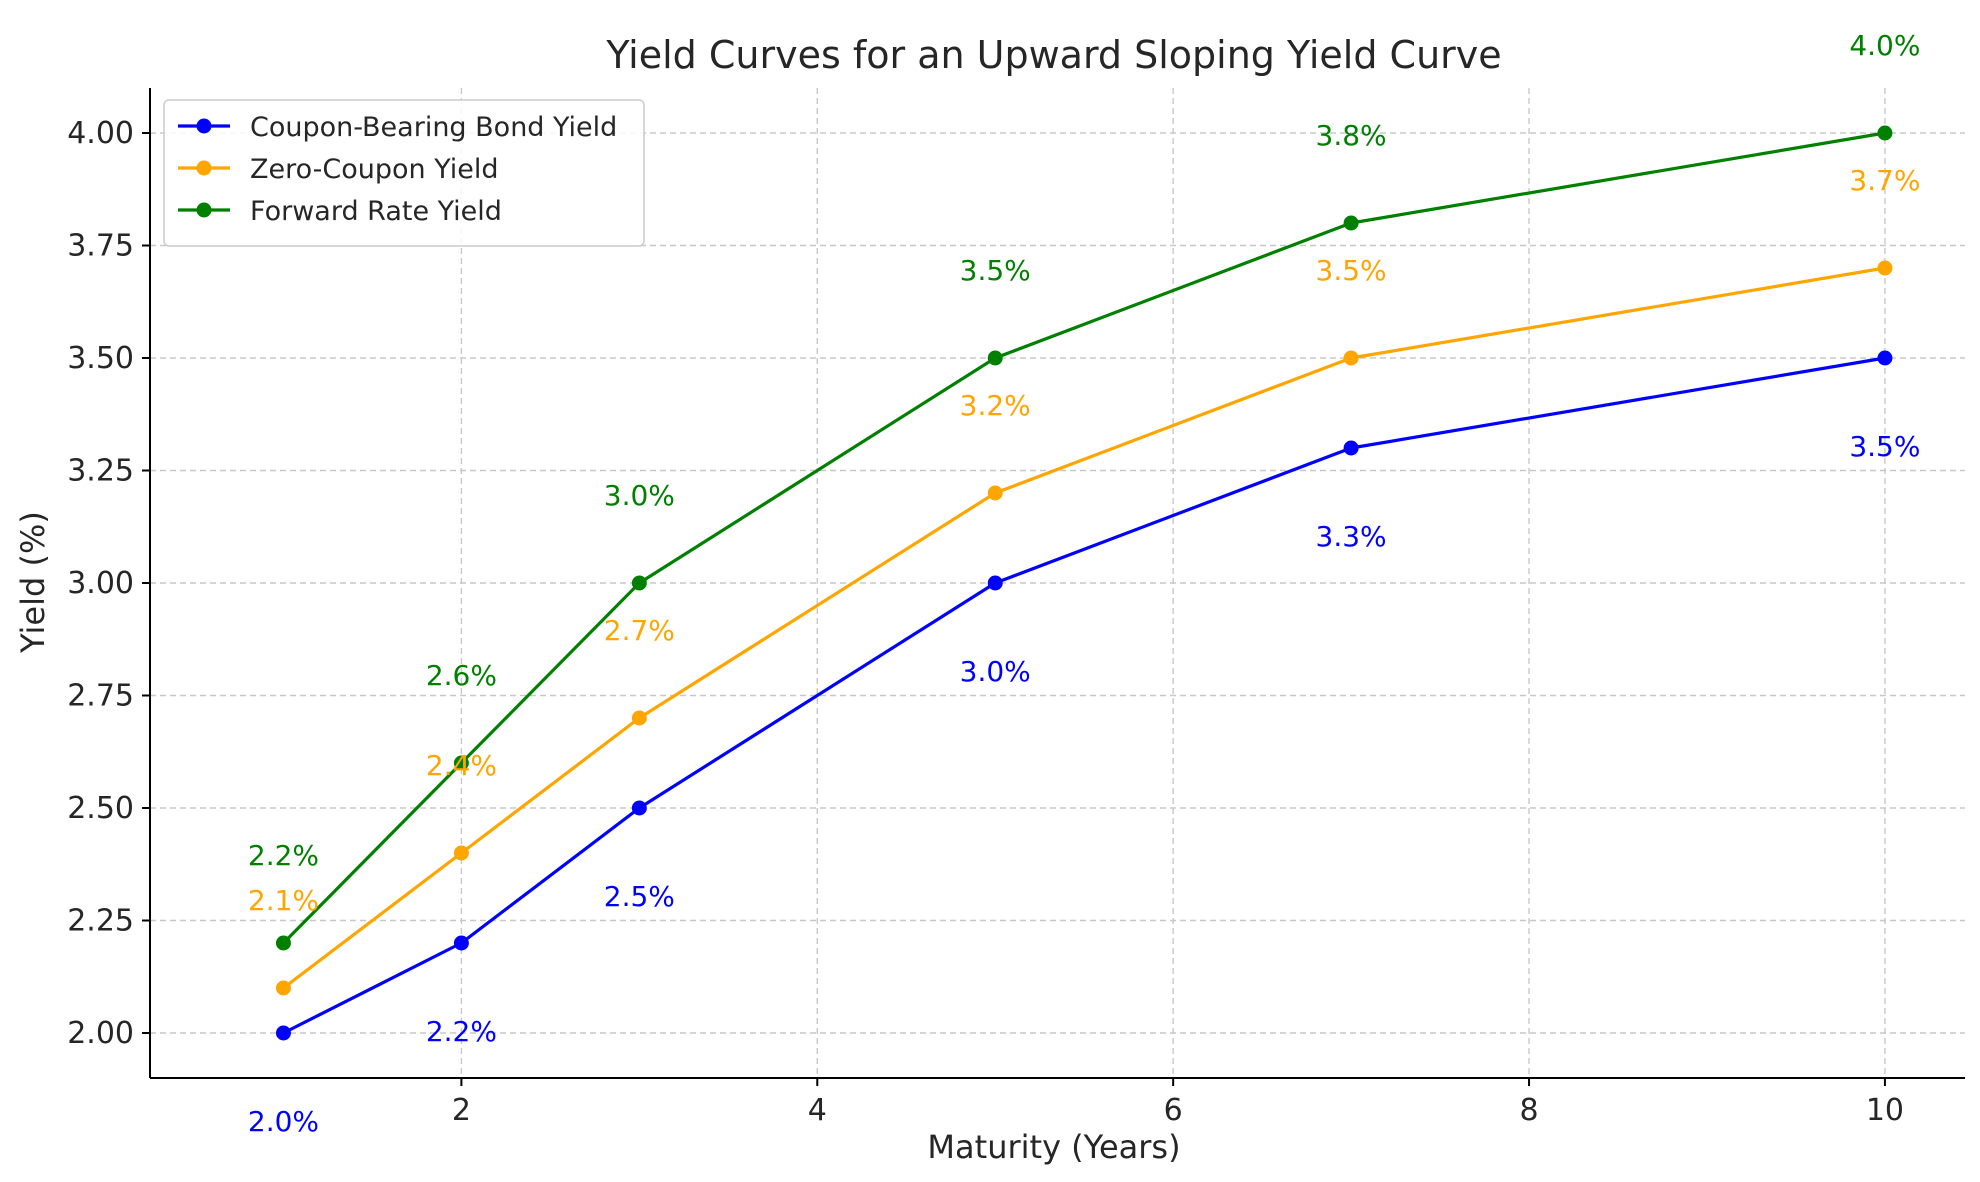 The width and height of the screenshot is (1980, 1182). I want to click on x-tick-label: 4, so click(817, 1110).